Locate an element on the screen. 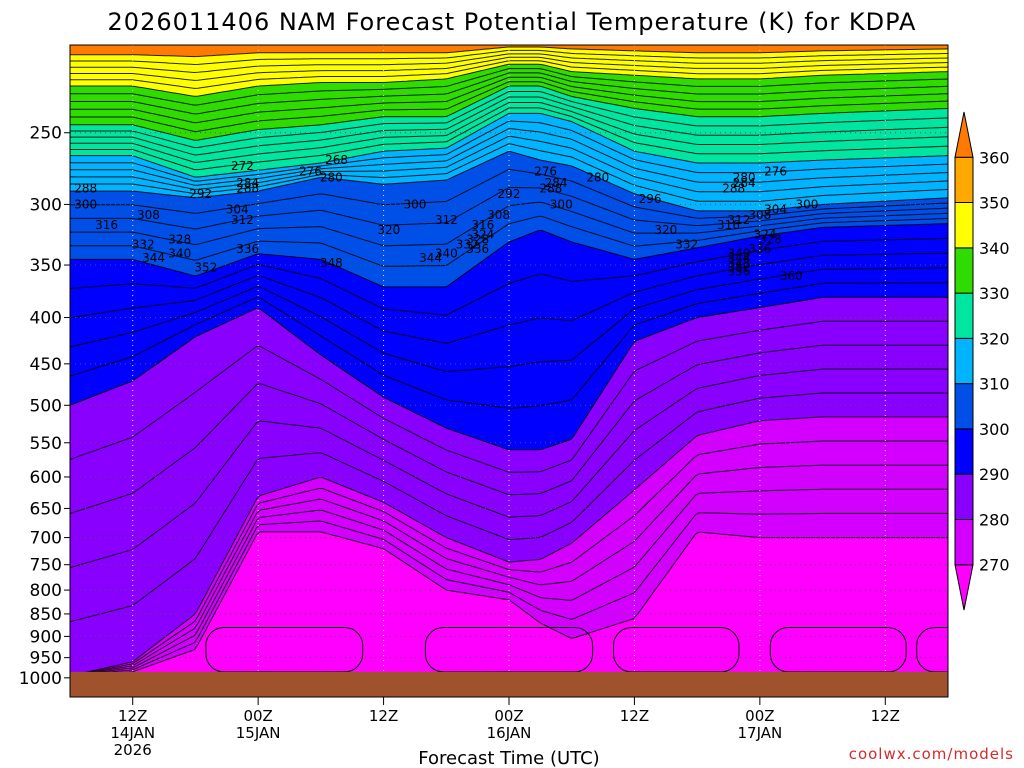 The height and width of the screenshot is (768, 1024). colorbar-label: 320 is located at coordinates (994, 338).